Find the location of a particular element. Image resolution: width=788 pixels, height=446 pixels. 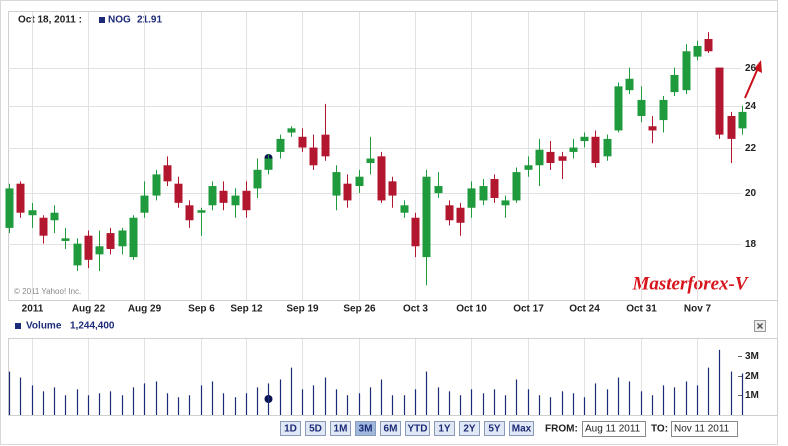

range-button-label: 1M is located at coordinates (341, 429).